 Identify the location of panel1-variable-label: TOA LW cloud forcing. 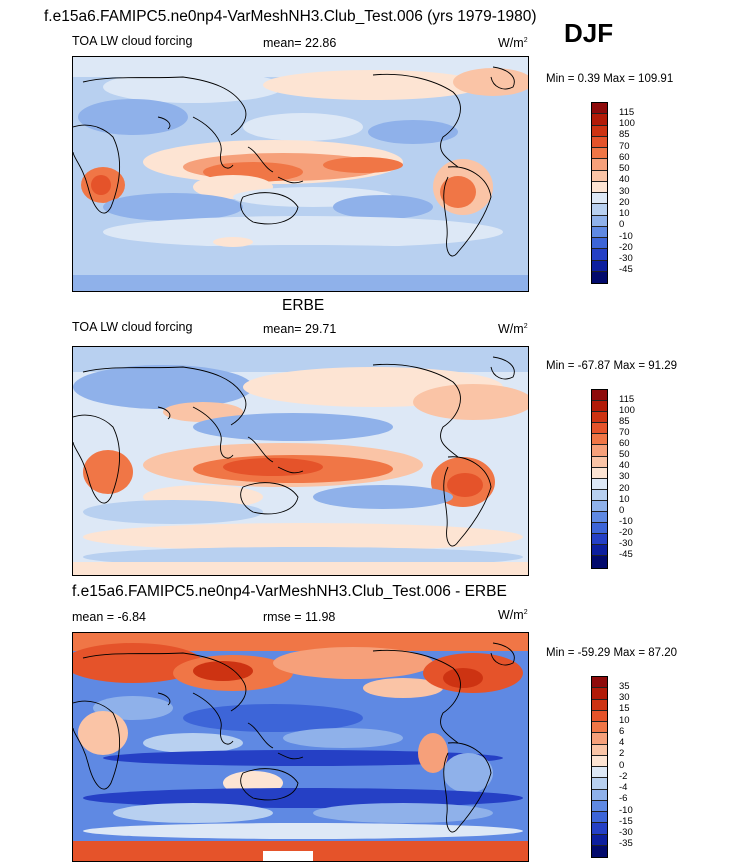
(132, 41).